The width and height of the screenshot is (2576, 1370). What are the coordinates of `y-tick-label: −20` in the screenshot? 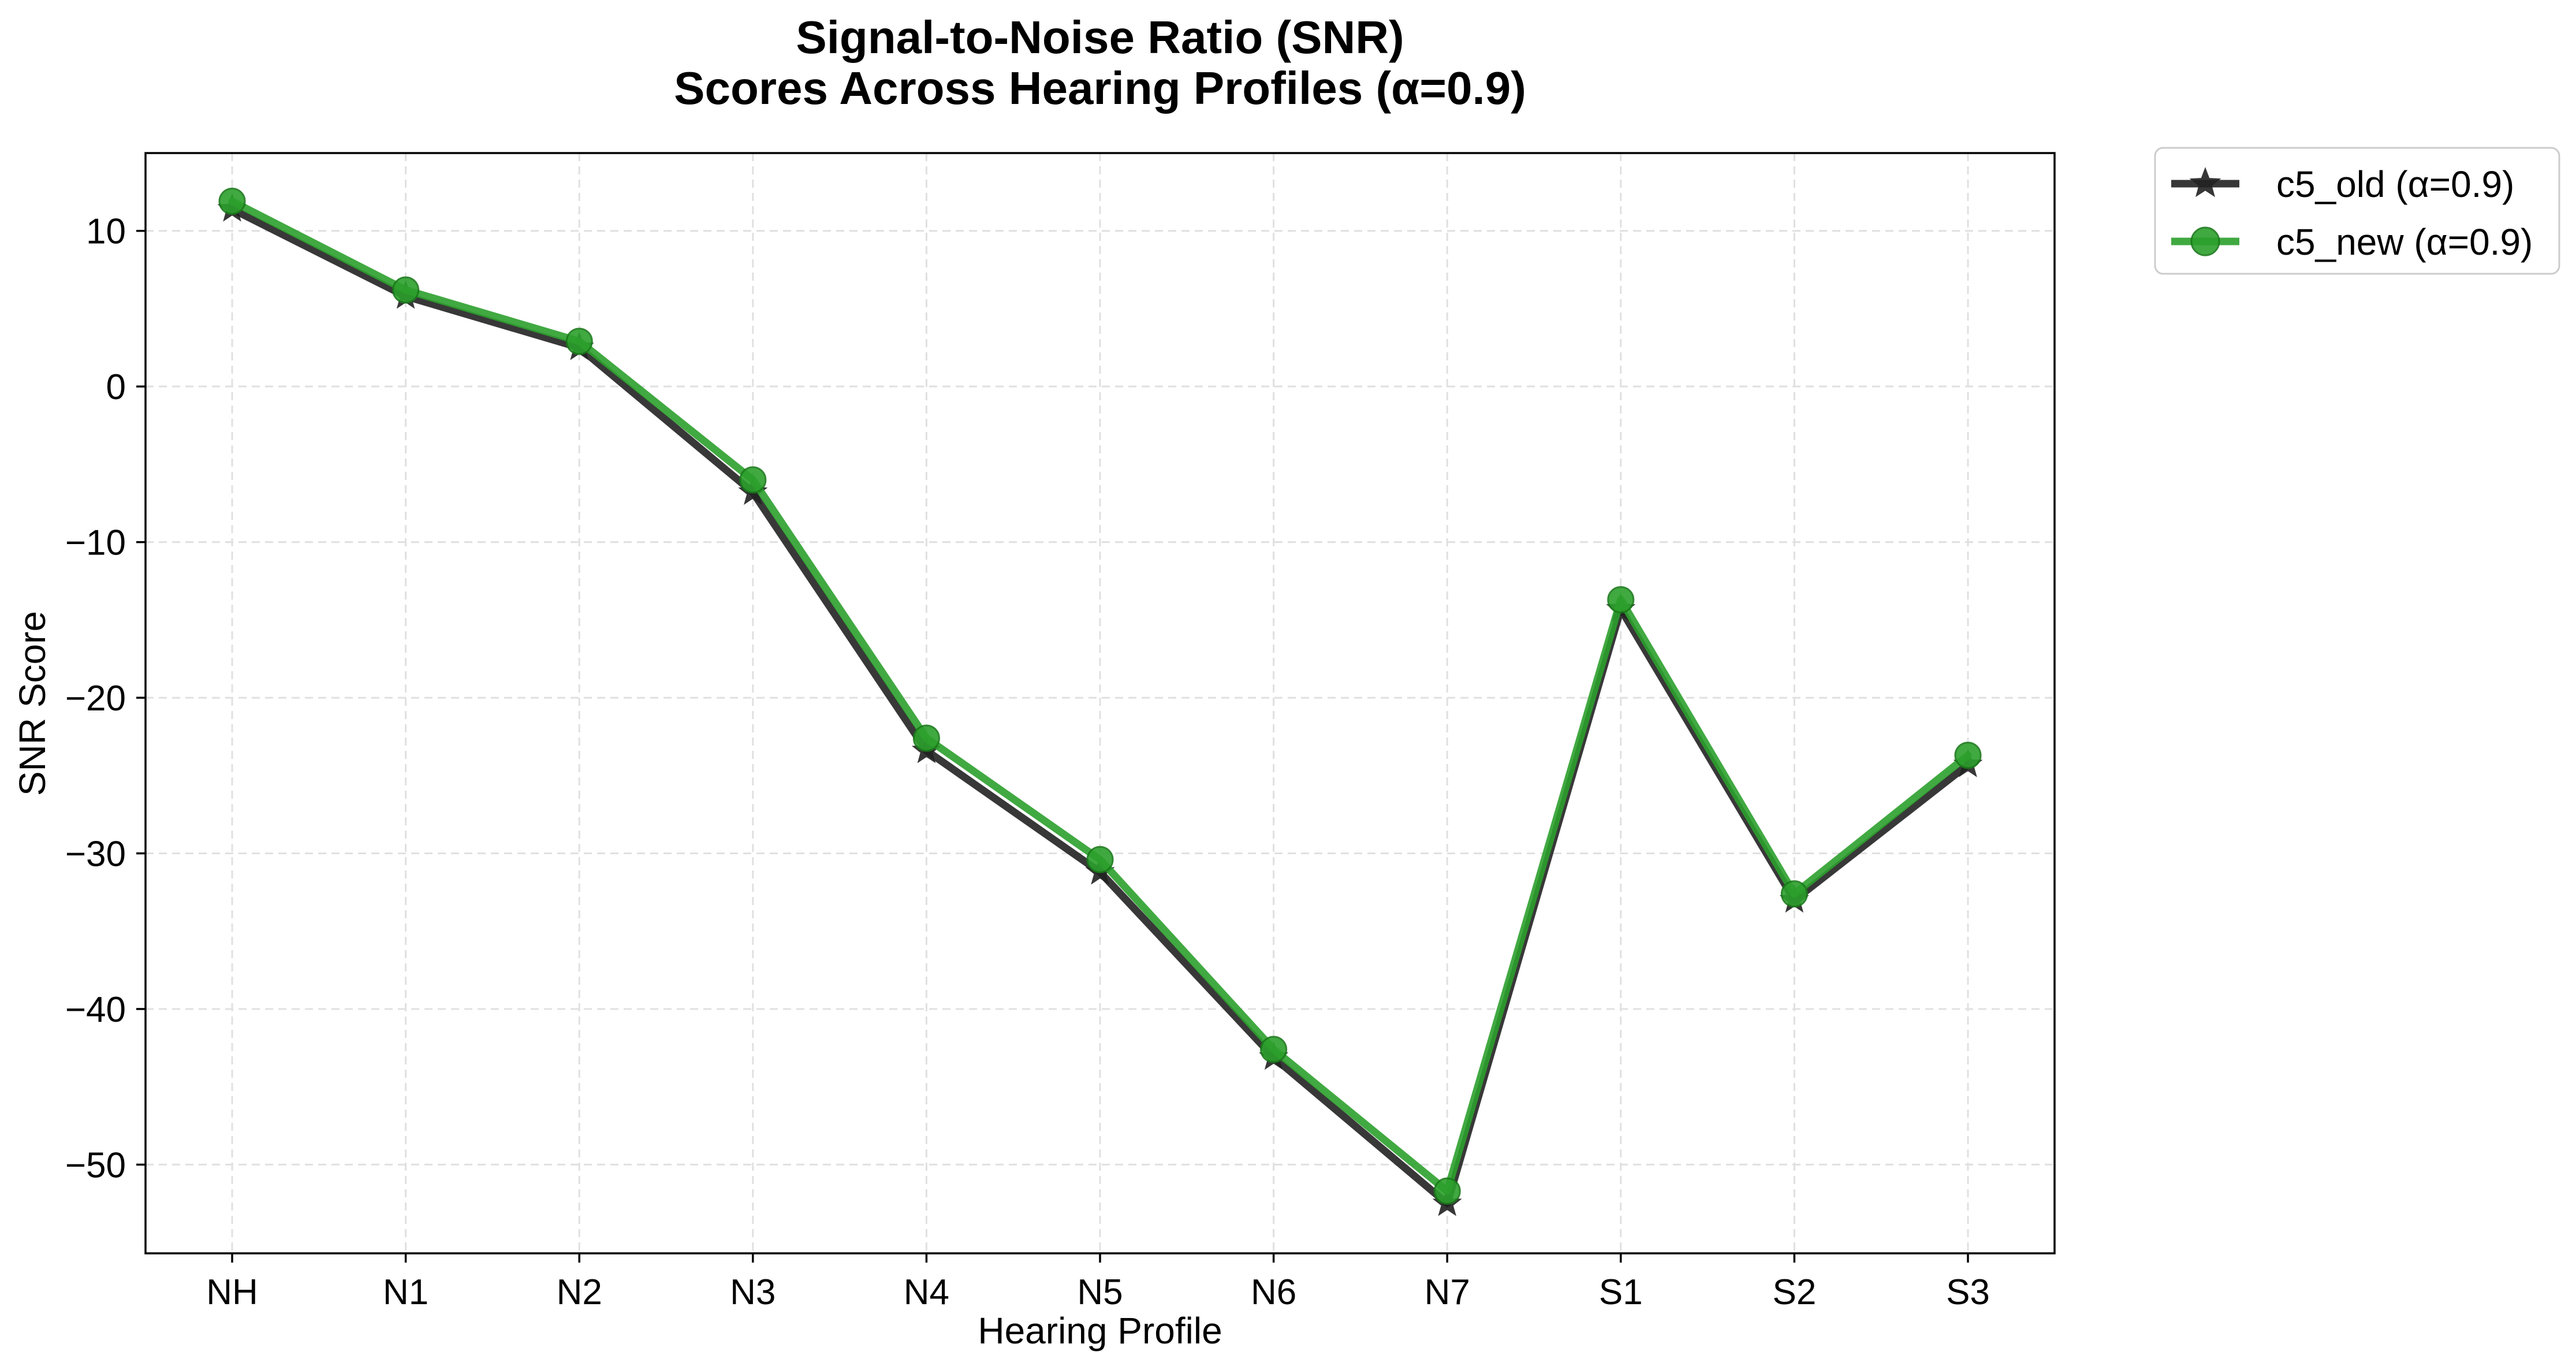 It's located at (95, 698).